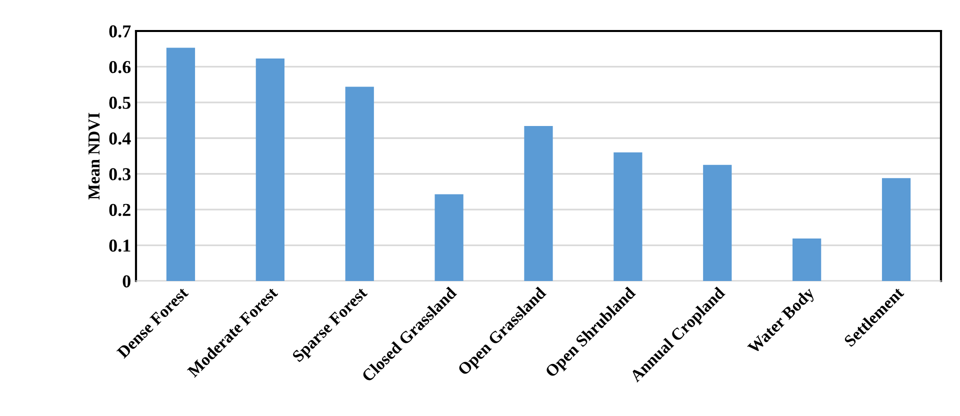 The width and height of the screenshot is (960, 416). Describe the element at coordinates (119, 246) in the screenshot. I see `y-tick-label: 0.1` at that location.